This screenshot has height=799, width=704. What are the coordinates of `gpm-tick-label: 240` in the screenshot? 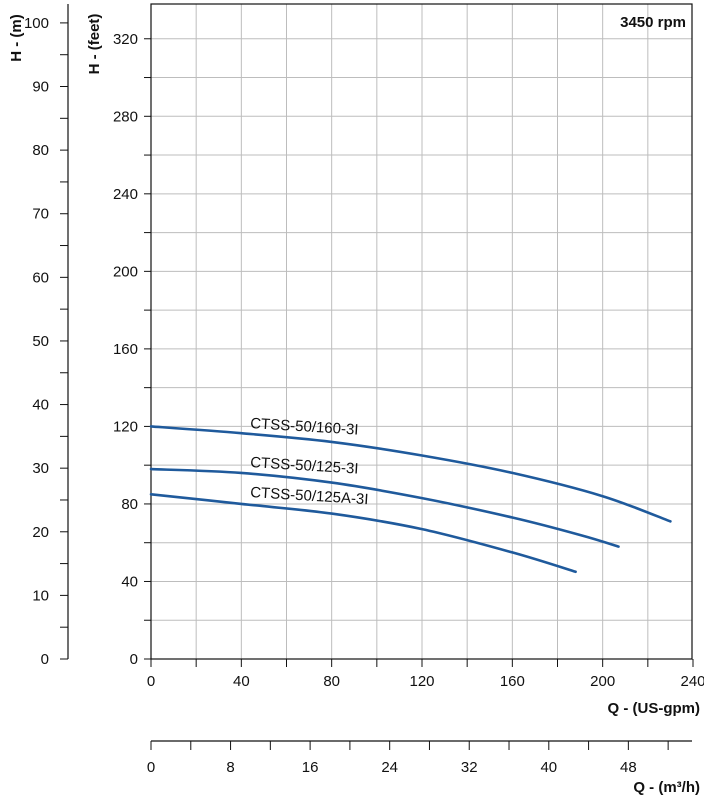 It's located at (692, 681).